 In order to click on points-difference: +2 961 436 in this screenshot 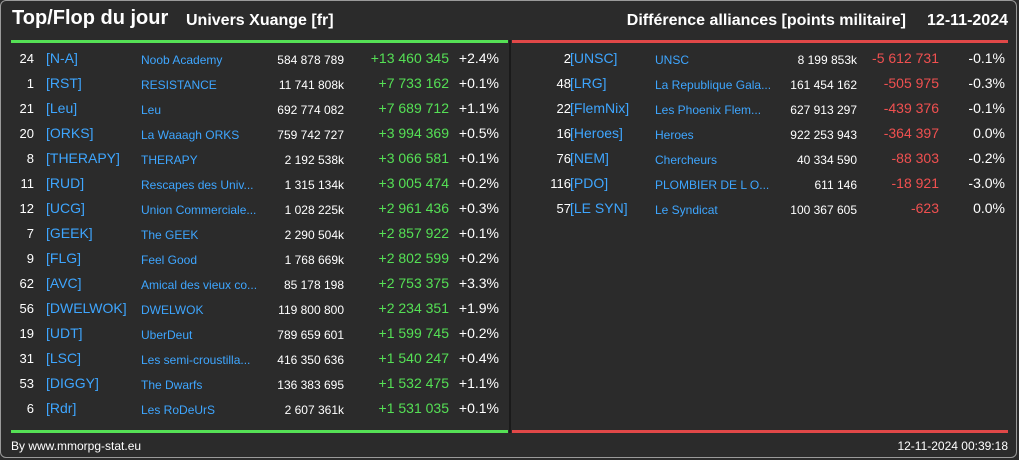, I will do `click(413, 208)`.